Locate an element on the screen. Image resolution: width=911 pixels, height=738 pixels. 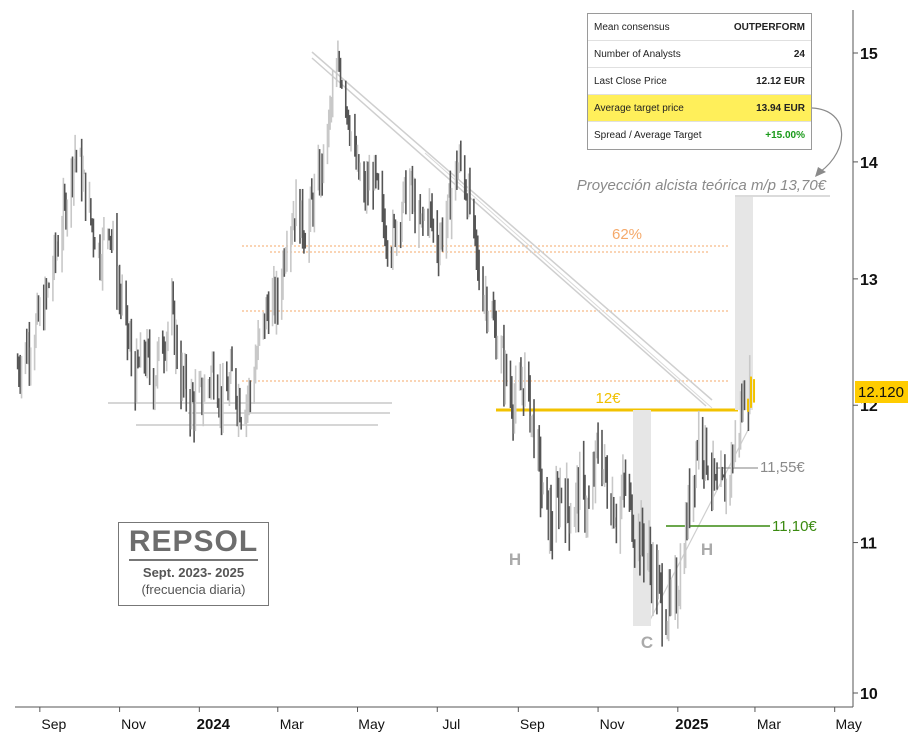
y-tick-label: 14 is located at coordinates (869, 163).